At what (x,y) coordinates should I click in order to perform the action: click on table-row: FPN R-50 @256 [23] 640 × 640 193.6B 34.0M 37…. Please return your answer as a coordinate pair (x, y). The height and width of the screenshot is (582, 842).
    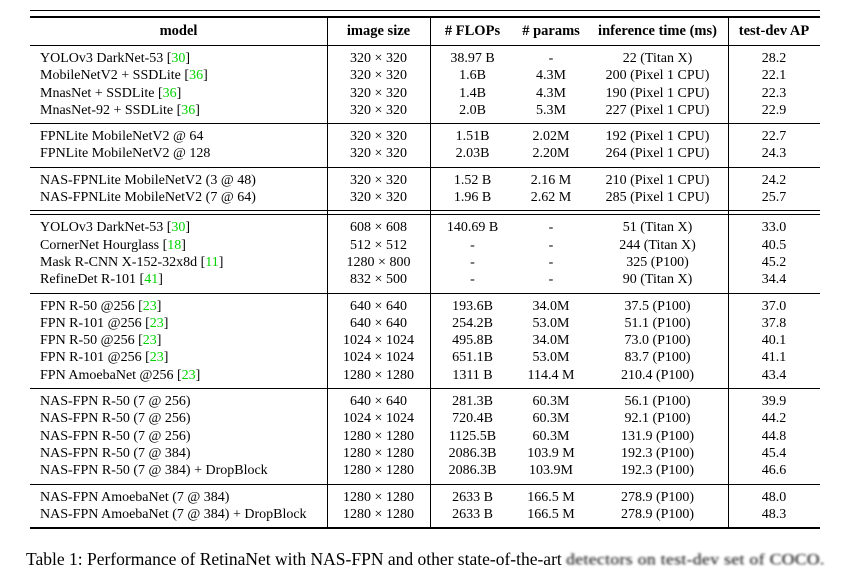
    Looking at the image, I should click on (425, 306).